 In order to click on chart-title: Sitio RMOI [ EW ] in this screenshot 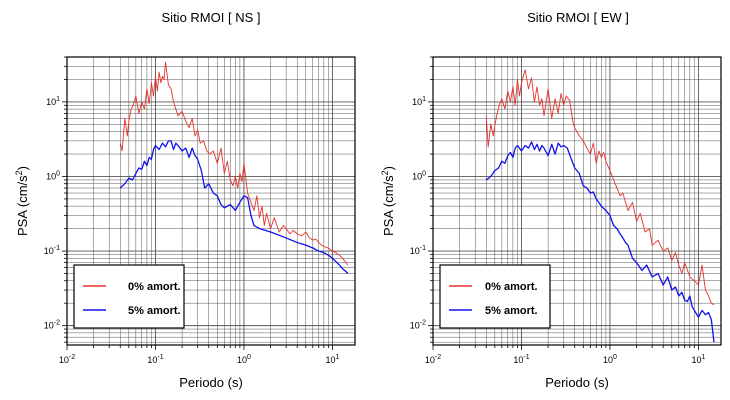, I will do `click(578, 17)`.